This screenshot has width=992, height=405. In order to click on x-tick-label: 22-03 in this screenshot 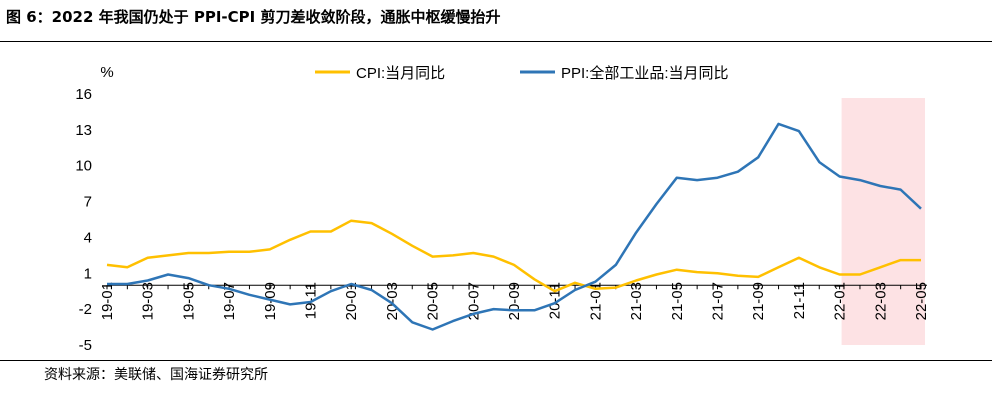, I will do `click(880, 301)`.